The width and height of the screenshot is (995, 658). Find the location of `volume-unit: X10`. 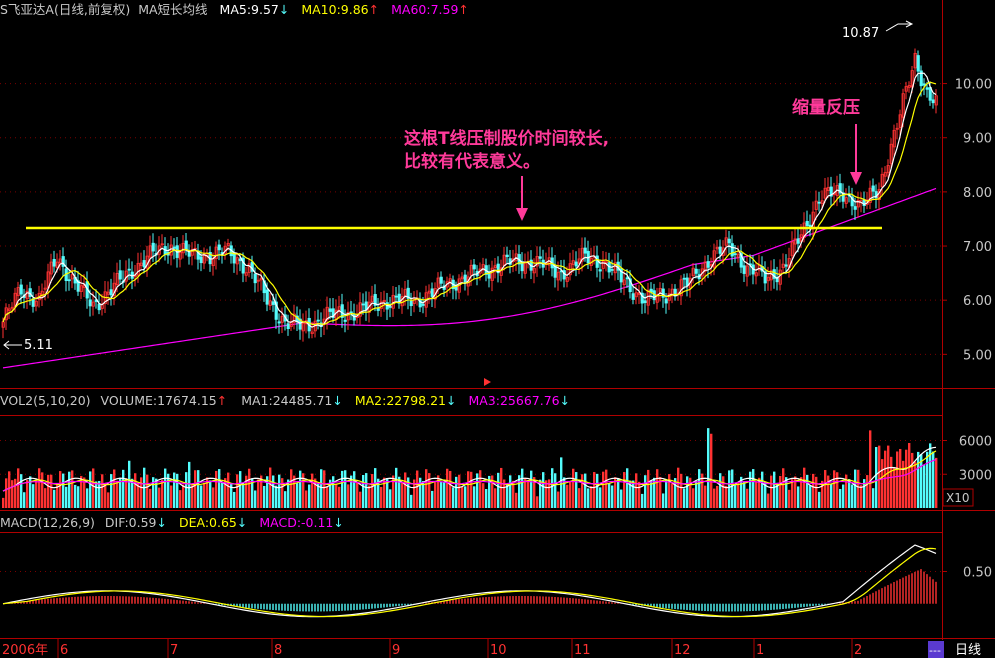

volume-unit: X10 is located at coordinates (958, 498).